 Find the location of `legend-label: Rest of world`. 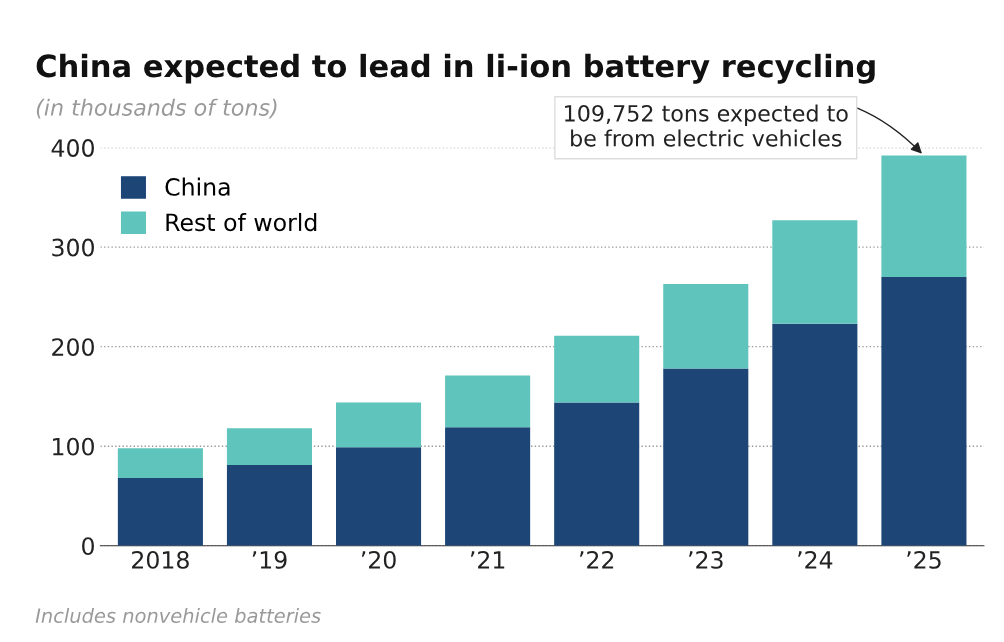

legend-label: Rest of world is located at coordinates (241, 222).